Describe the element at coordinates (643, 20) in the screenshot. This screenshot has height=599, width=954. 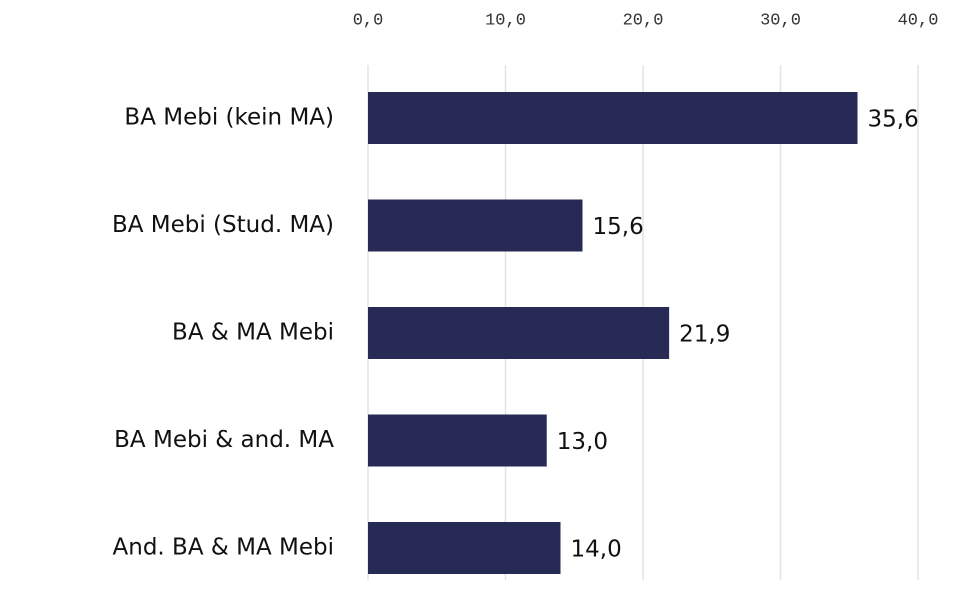
I see `x-tick-label: 20,0` at that location.